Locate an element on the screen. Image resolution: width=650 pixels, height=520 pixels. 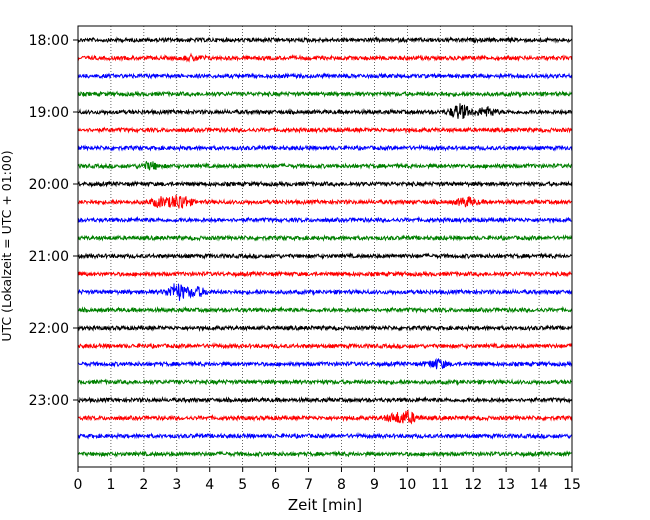
y-axis-ticks: 18:00 19:00 20:00 21:00 22:00 23:00 is located at coordinates (53, 221).